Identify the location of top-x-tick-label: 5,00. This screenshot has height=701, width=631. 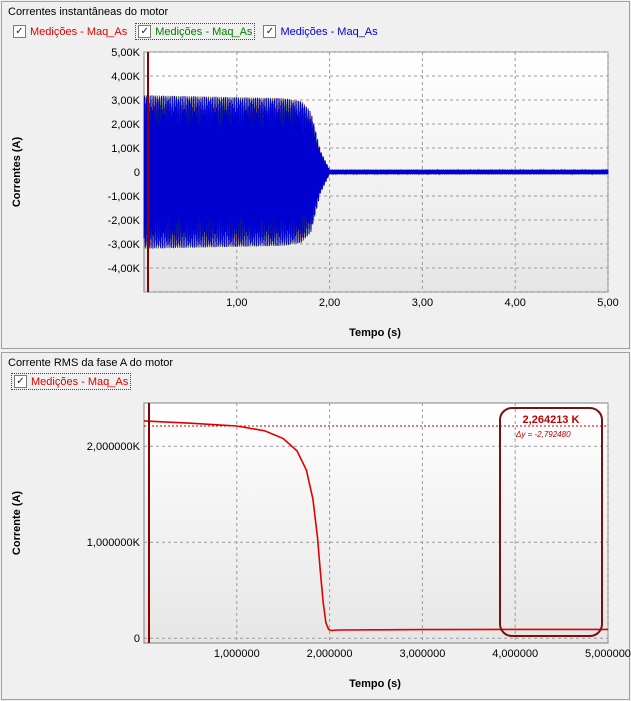
(607, 303).